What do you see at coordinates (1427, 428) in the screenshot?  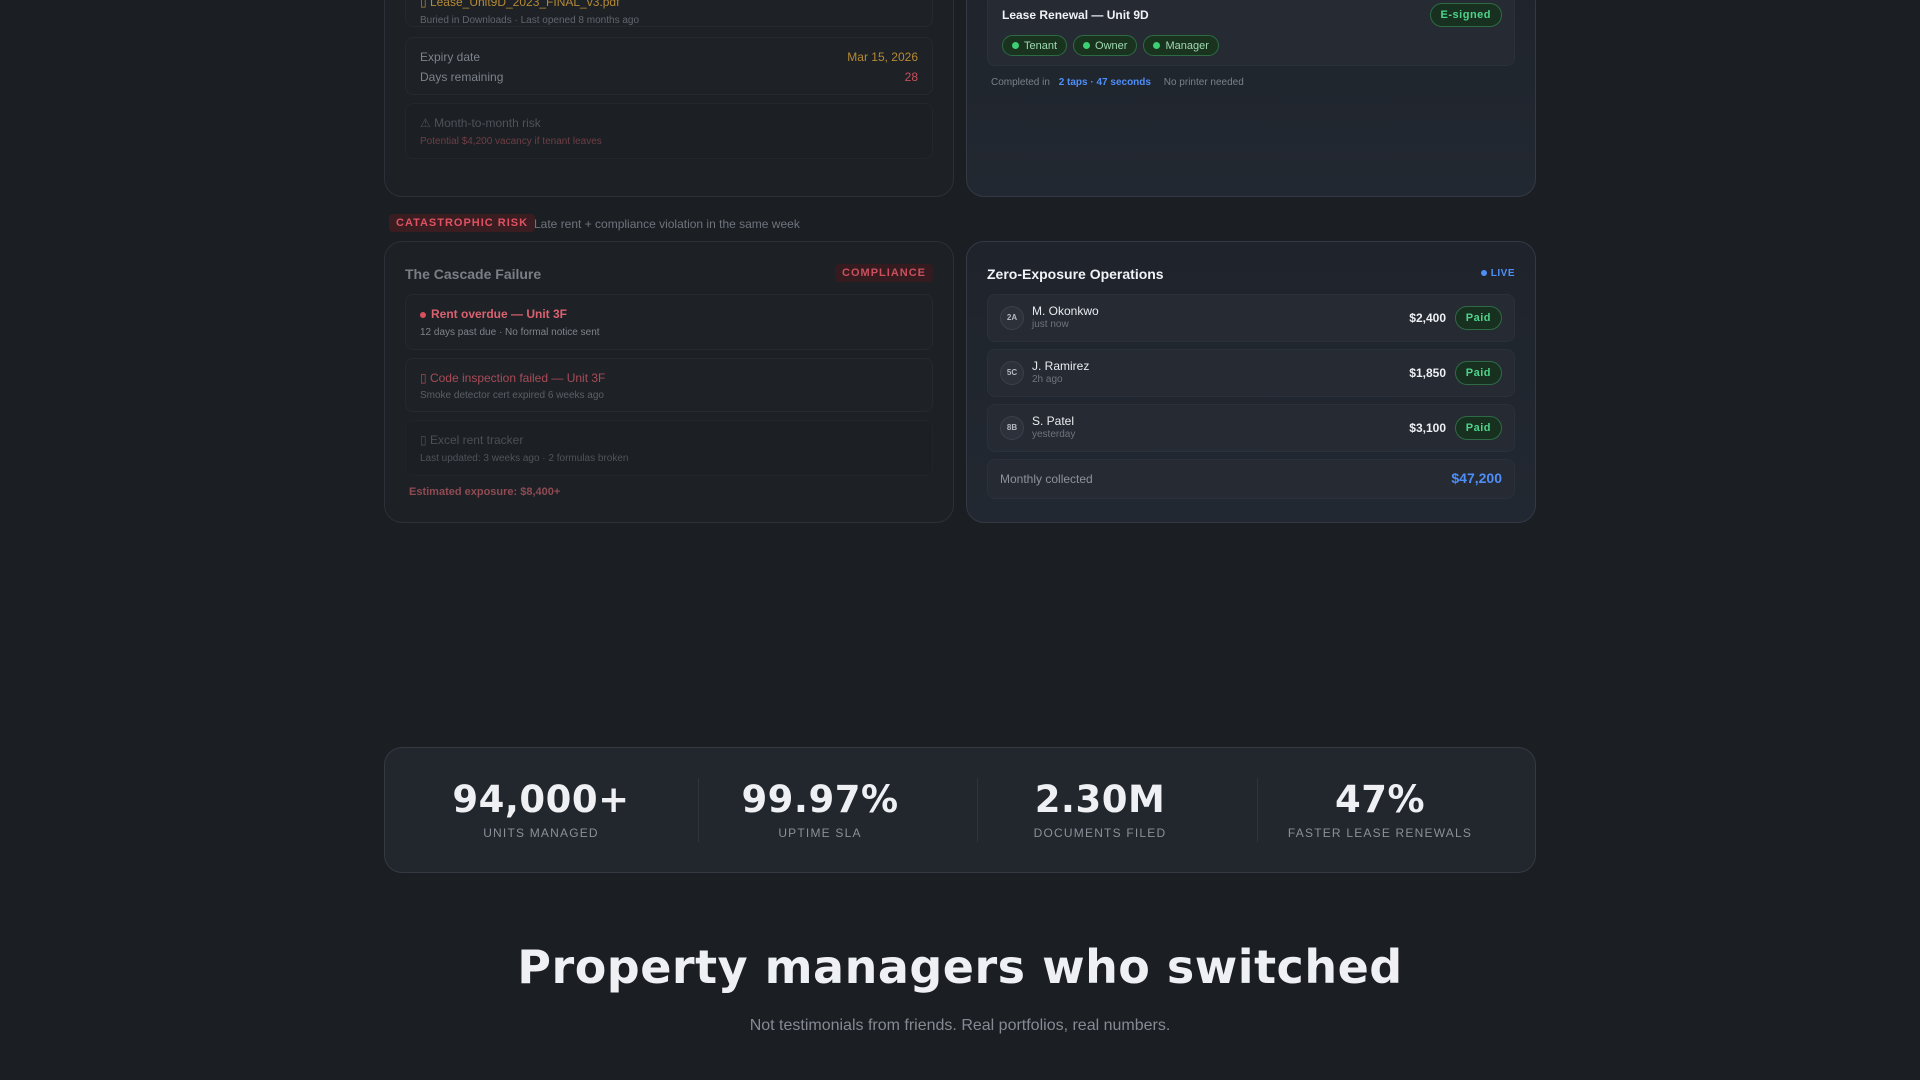 I see `payment-amount: $3,100` at bounding box center [1427, 428].